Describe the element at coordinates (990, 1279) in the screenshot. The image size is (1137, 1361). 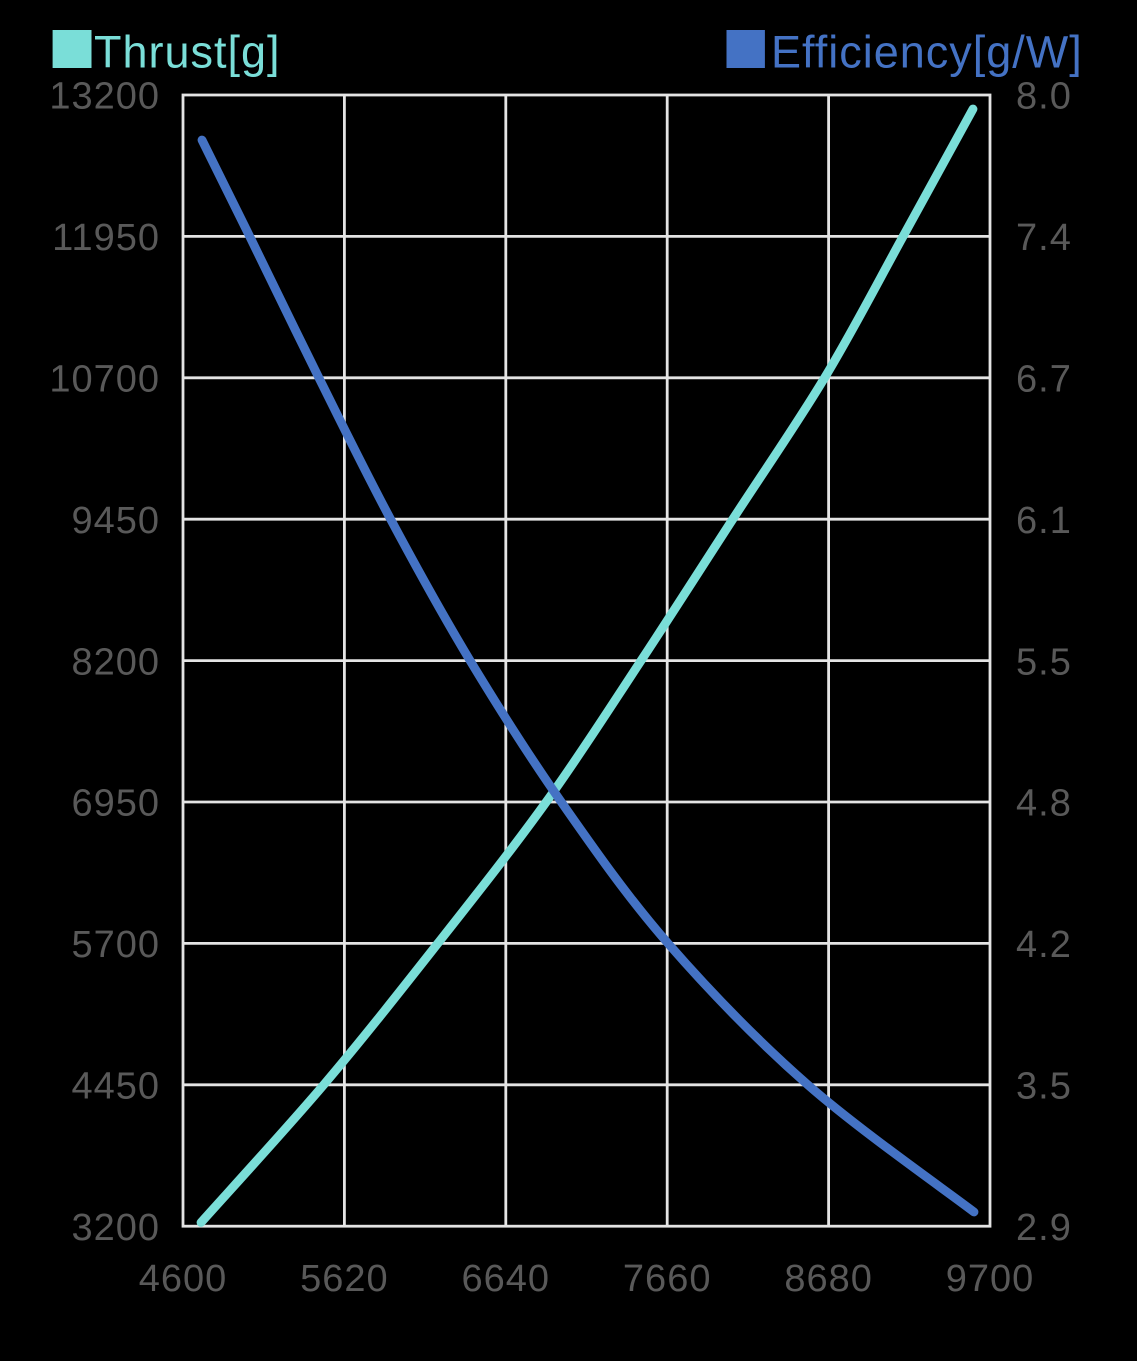
I see `svg-text: 9700` at that location.